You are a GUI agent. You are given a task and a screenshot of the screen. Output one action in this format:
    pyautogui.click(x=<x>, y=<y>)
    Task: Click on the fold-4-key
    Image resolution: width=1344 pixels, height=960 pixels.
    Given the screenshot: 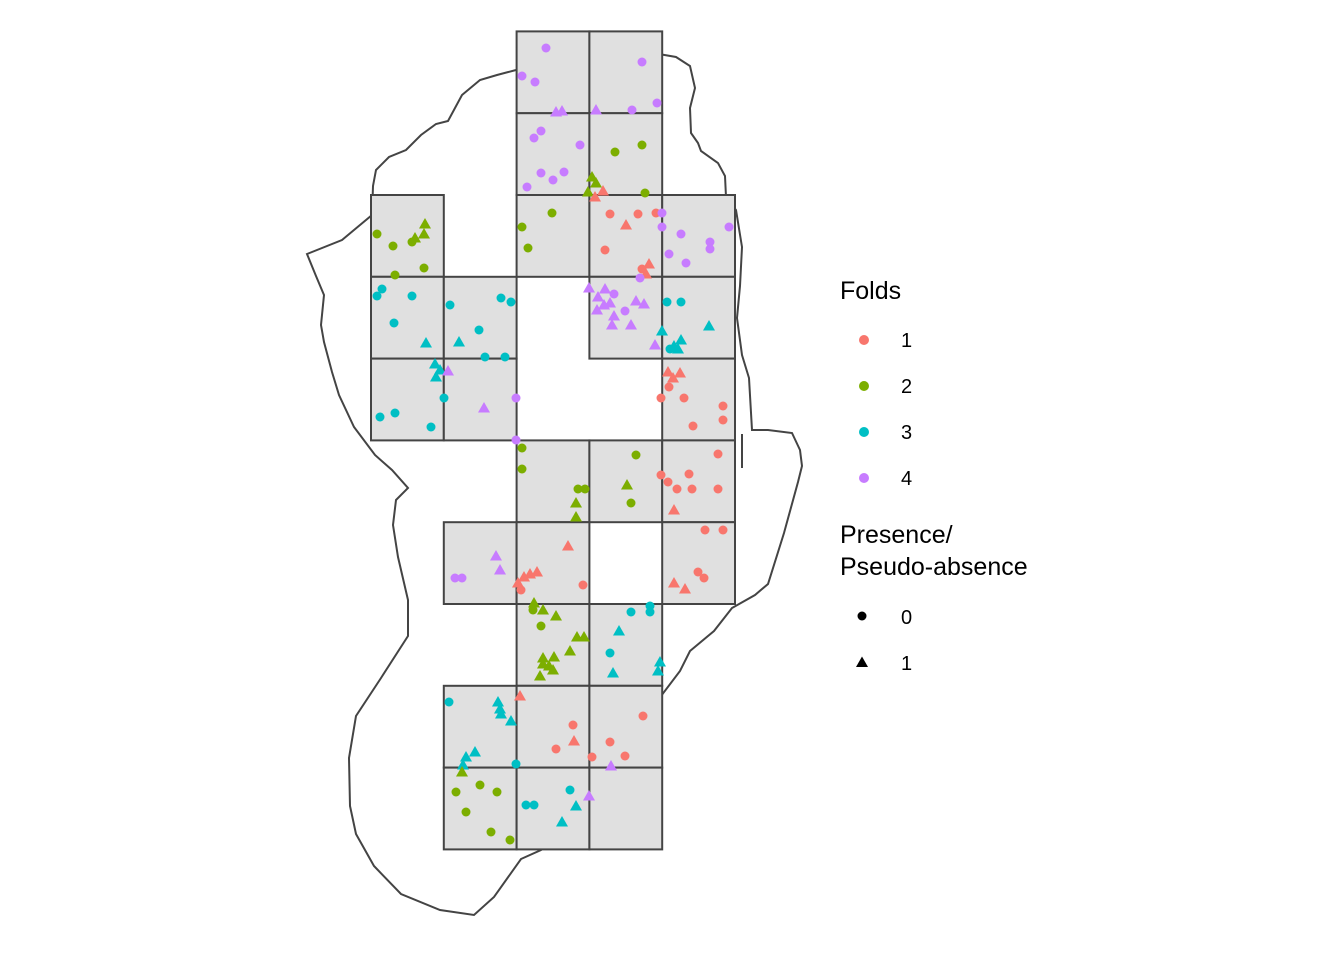 What is the action you would take?
    pyautogui.click(x=864, y=478)
    